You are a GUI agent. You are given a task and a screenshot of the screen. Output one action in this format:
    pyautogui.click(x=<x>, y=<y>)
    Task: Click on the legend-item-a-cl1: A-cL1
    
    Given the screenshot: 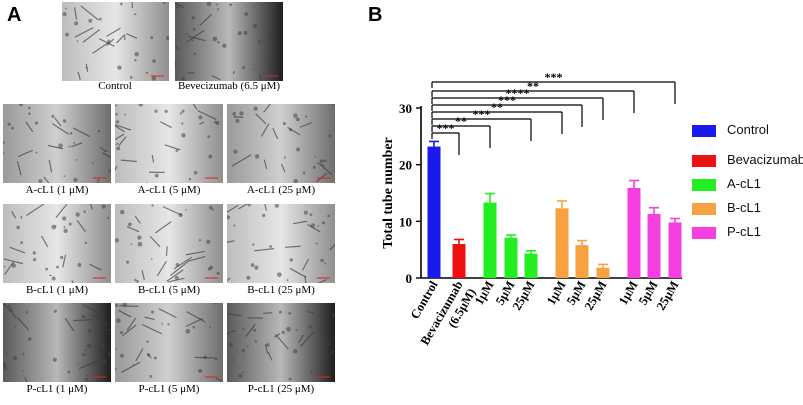 What is the action you would take?
    pyautogui.click(x=747, y=185)
    